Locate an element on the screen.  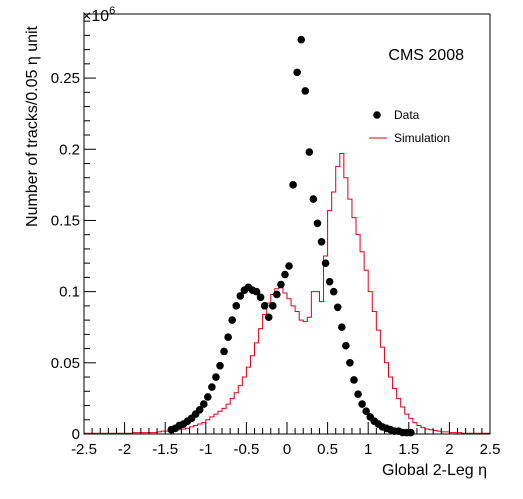
x-tick-label: -0.5 is located at coordinates (246, 449).